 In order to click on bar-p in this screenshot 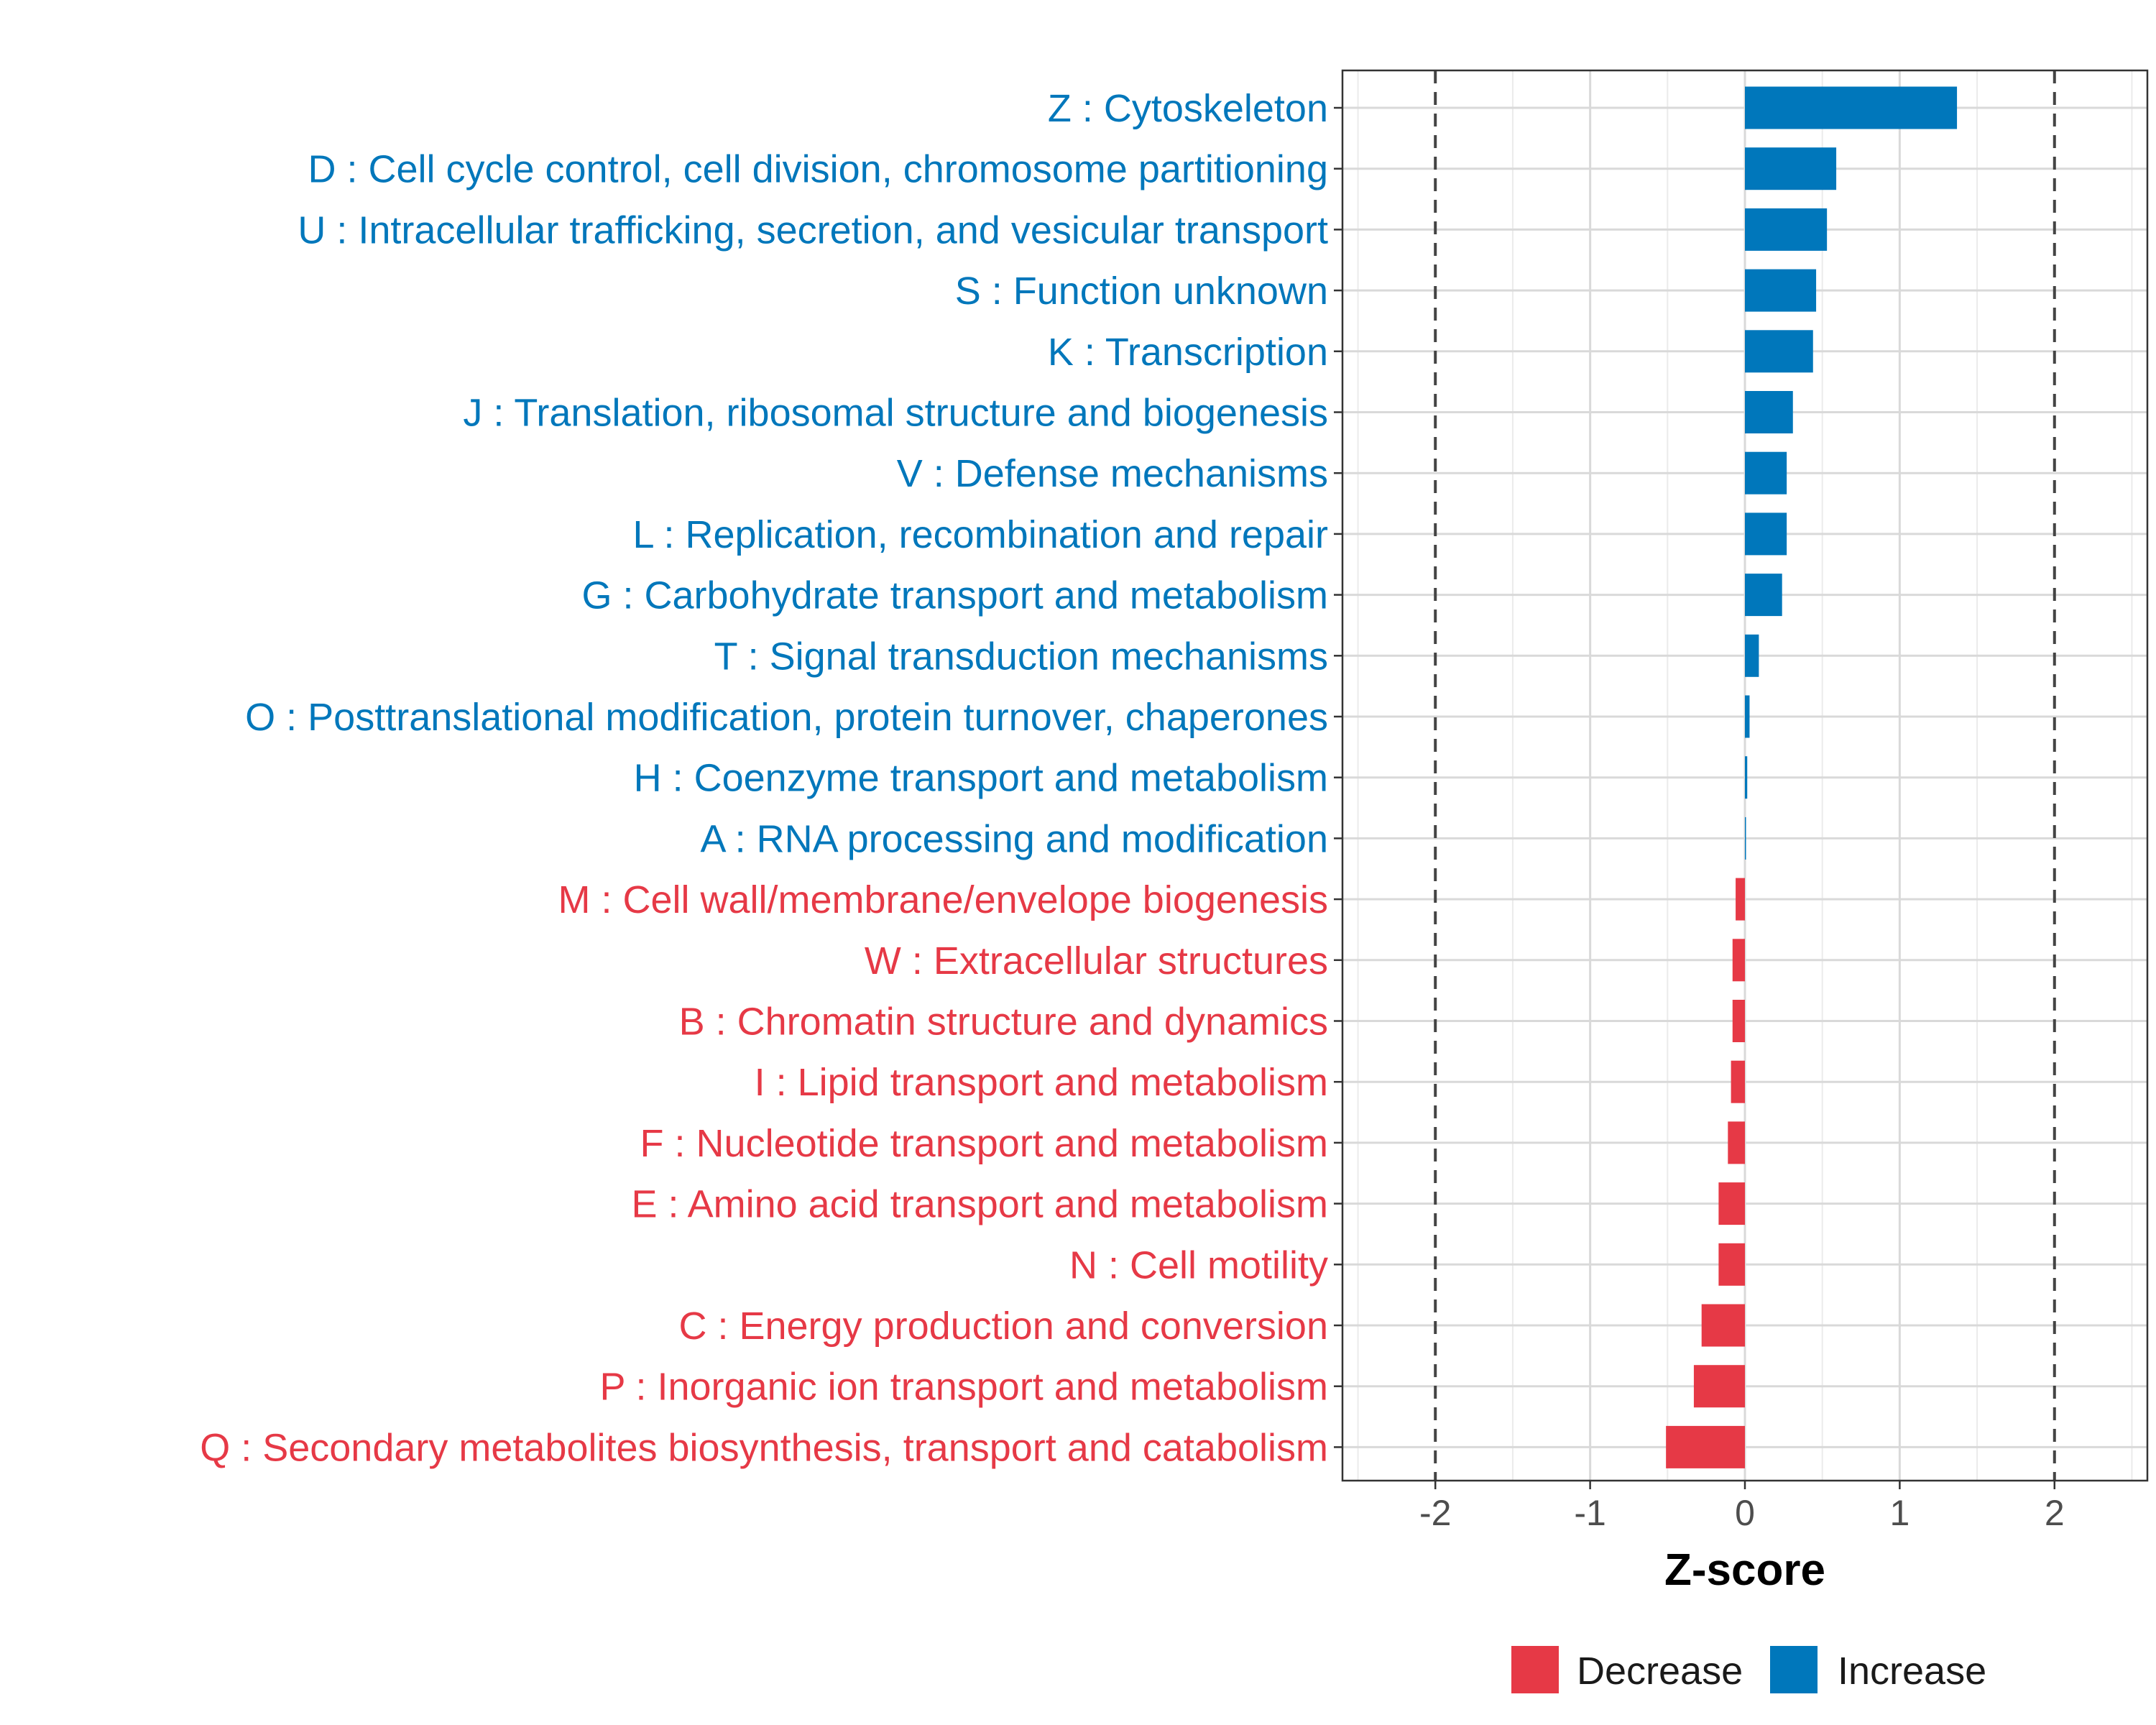, I will do `click(1719, 1386)`.